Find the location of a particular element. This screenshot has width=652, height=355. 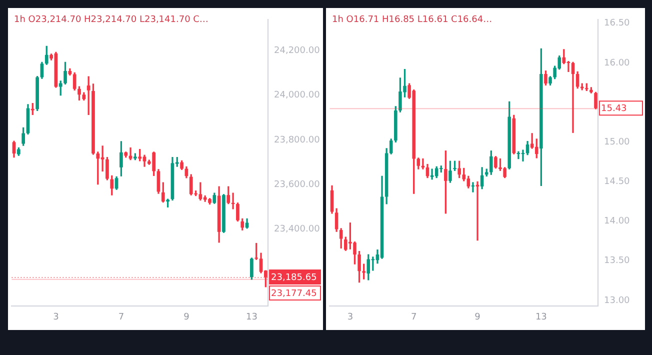

y-tick-label: 16.50 is located at coordinates (617, 23).